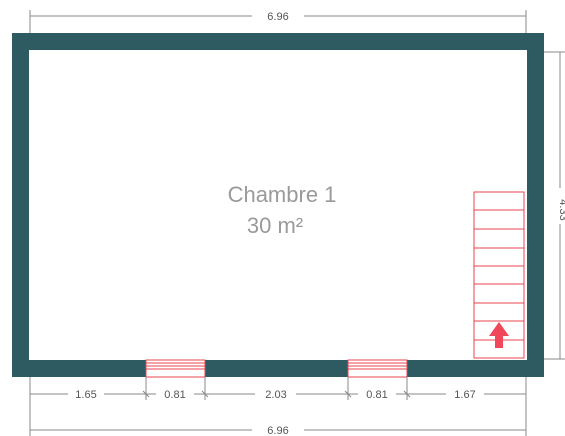 The image size is (565, 436). Describe the element at coordinates (376, 395) in the screenshot. I see `segment-label-4: 0.81` at that location.